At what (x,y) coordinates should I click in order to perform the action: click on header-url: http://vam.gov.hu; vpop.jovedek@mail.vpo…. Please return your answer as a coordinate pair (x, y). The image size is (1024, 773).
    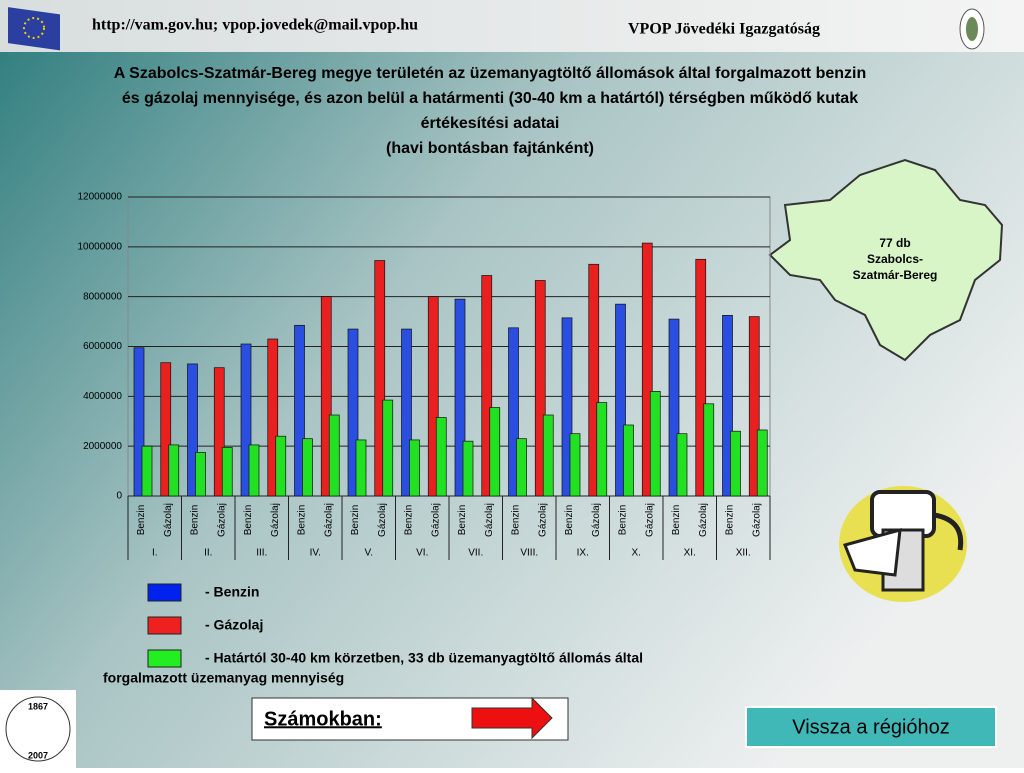
    Looking at the image, I should click on (255, 25).